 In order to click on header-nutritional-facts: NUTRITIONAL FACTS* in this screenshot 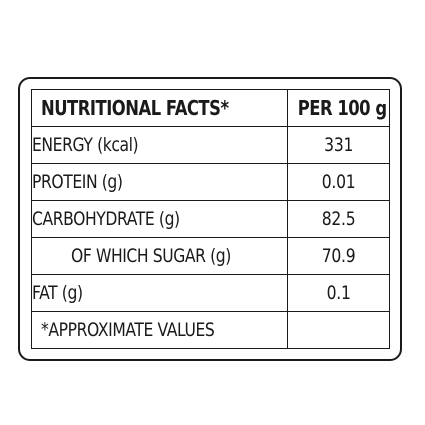, I will do `click(159, 108)`.